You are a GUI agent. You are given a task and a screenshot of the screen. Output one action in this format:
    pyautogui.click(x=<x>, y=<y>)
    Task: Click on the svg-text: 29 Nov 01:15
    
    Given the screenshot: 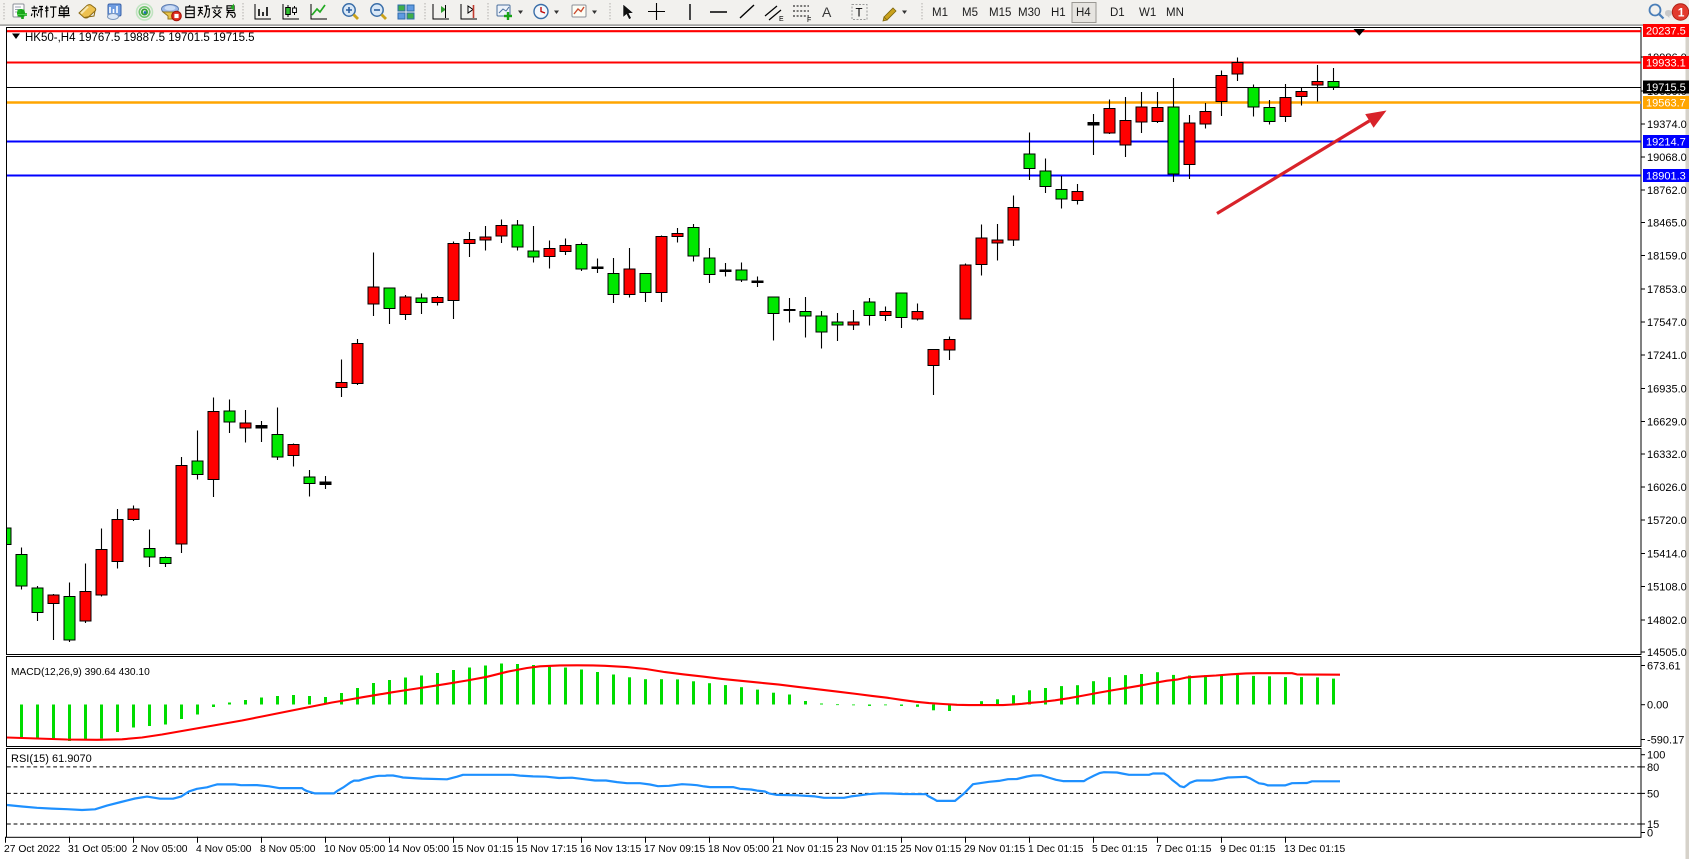 What is the action you would take?
    pyautogui.click(x=995, y=849)
    